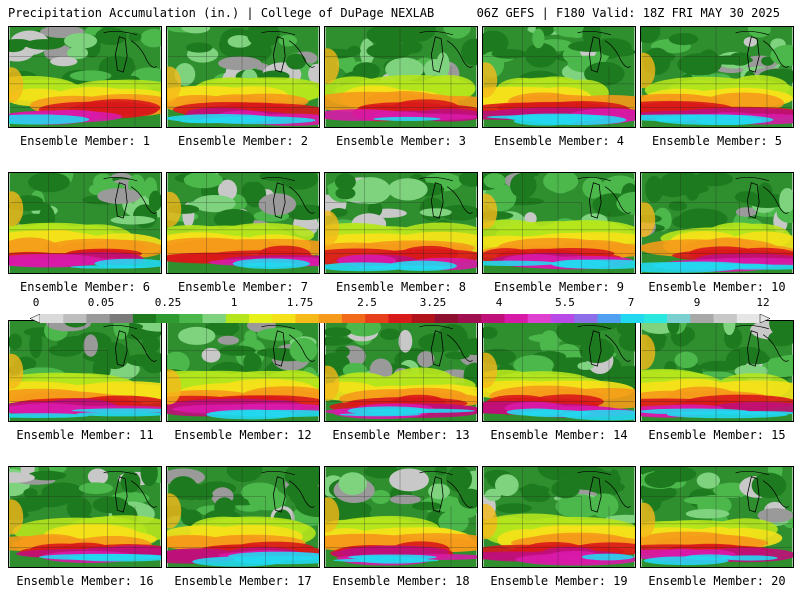  I want to click on ensemble-member-label: Ensemble Member: 15, so click(717, 435).